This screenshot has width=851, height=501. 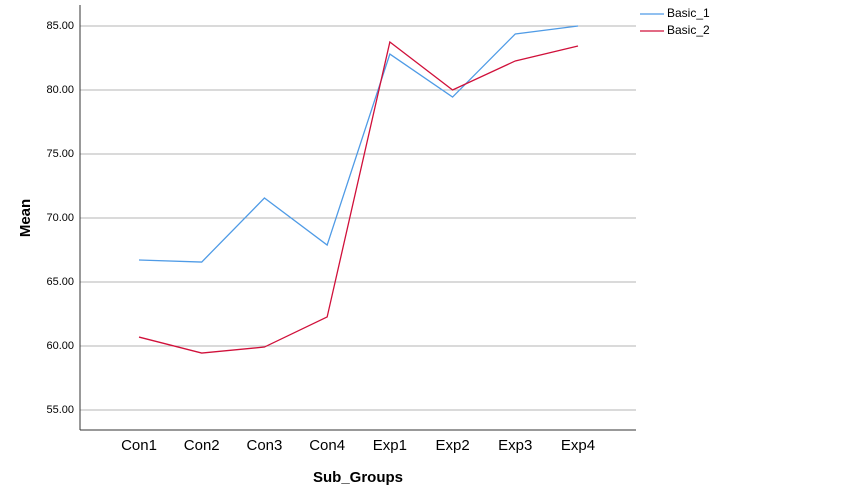 What do you see at coordinates (60, 218) in the screenshot?
I see `y-tick-label: 70.00` at bounding box center [60, 218].